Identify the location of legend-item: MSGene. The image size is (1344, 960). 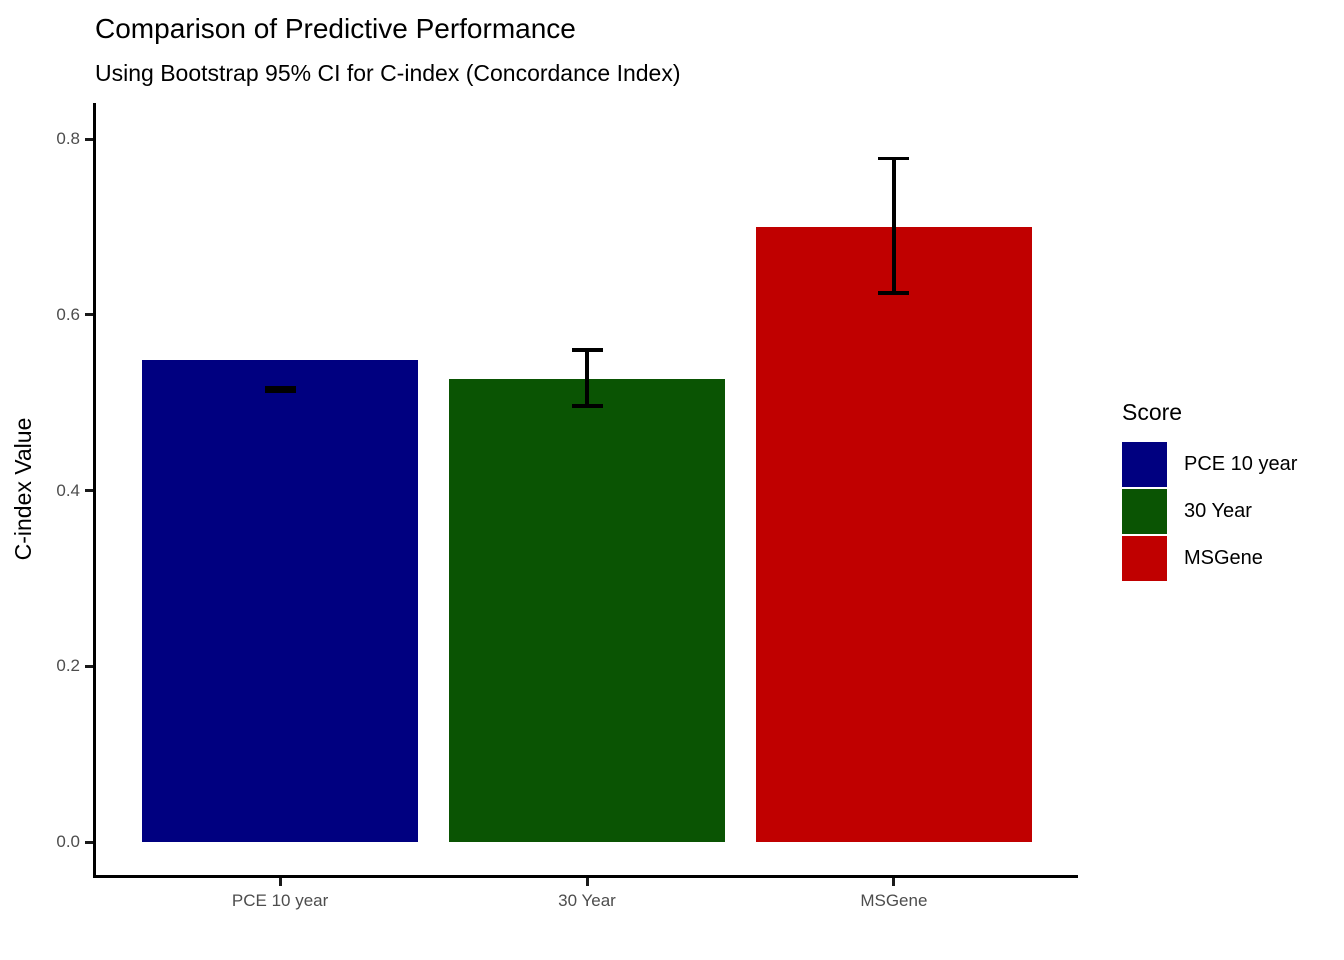
(1209, 558).